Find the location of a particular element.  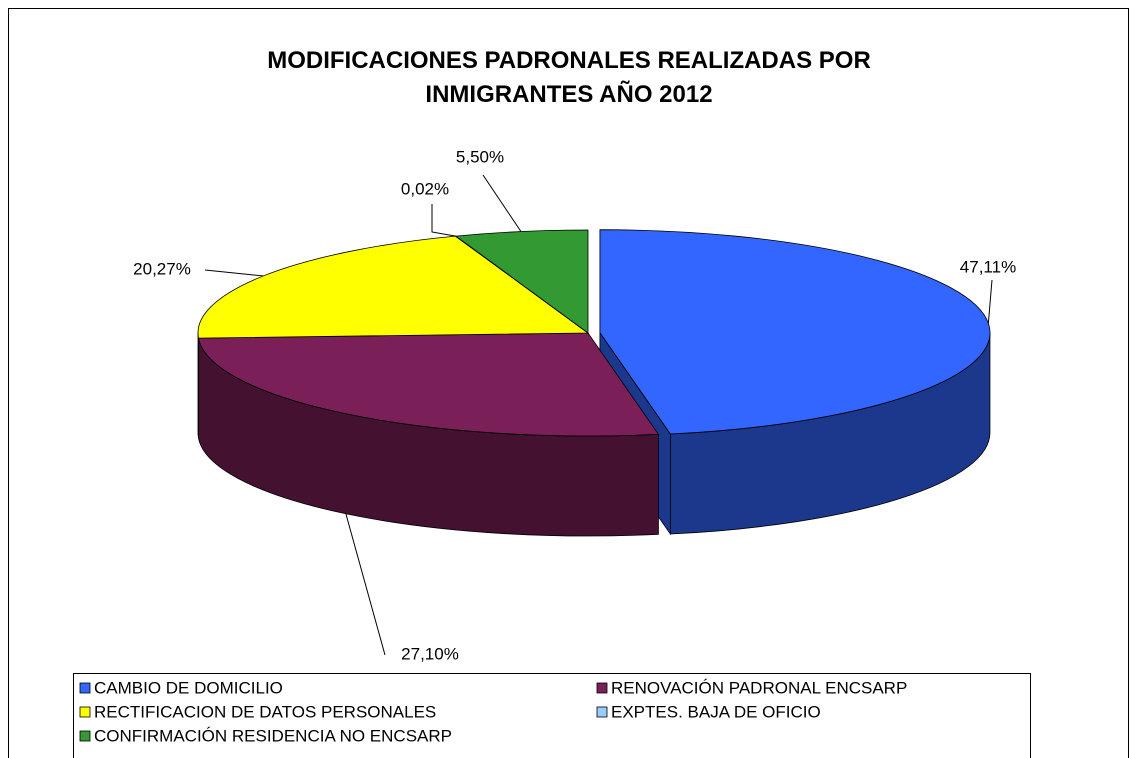

legend-box is located at coordinates (552, 715).